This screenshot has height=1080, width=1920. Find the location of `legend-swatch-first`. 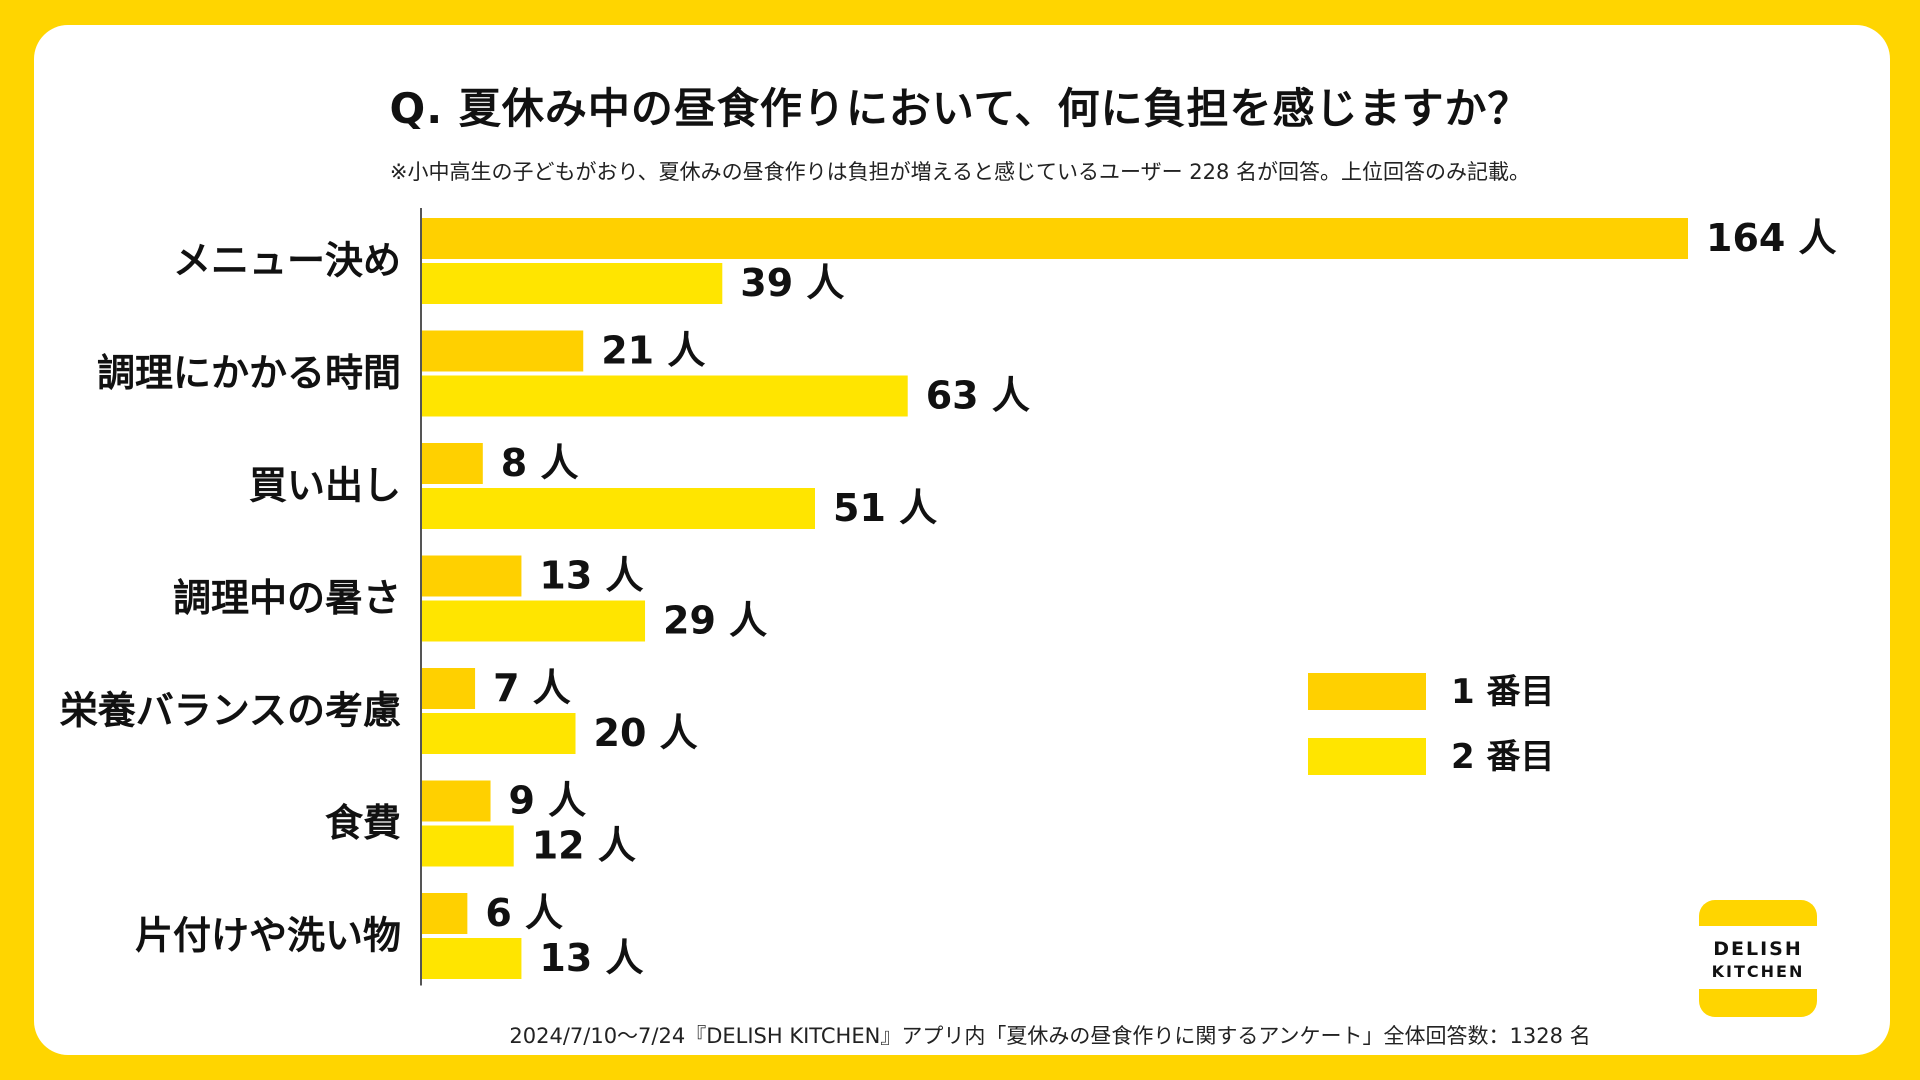

legend-swatch-first is located at coordinates (1367, 691).